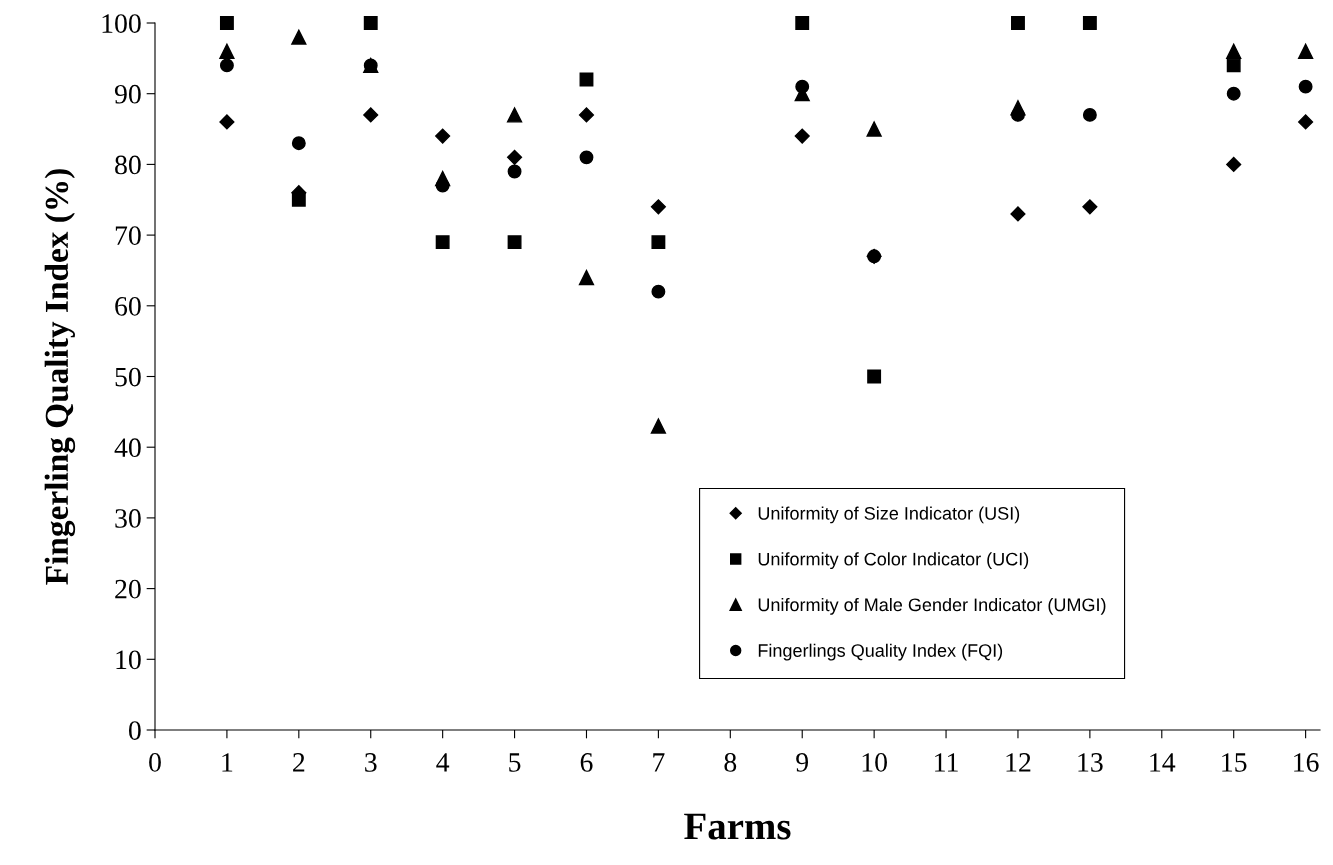 The image size is (1333, 865). I want to click on y-tick-label: 100, so click(121, 23).